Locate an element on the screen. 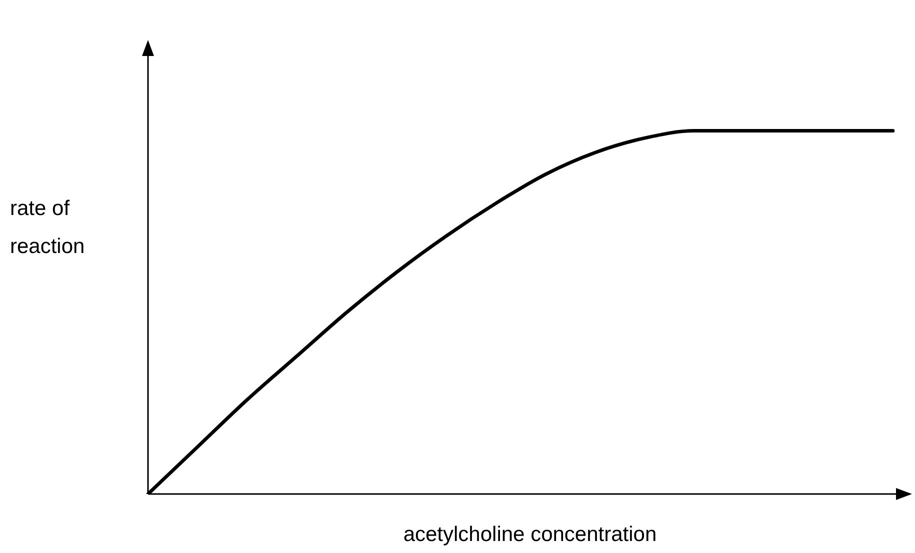 This screenshot has width=915, height=553. x-axis-title: acetylcholine concentration is located at coordinates (530, 535).